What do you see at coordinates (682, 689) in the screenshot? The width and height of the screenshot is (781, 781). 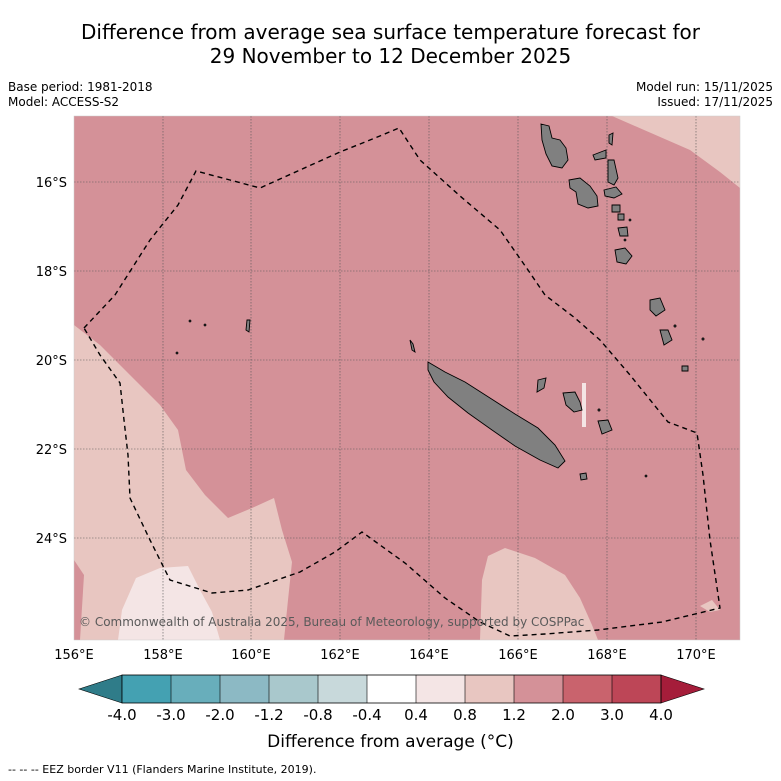 I see `colorbar-arrow-high` at bounding box center [682, 689].